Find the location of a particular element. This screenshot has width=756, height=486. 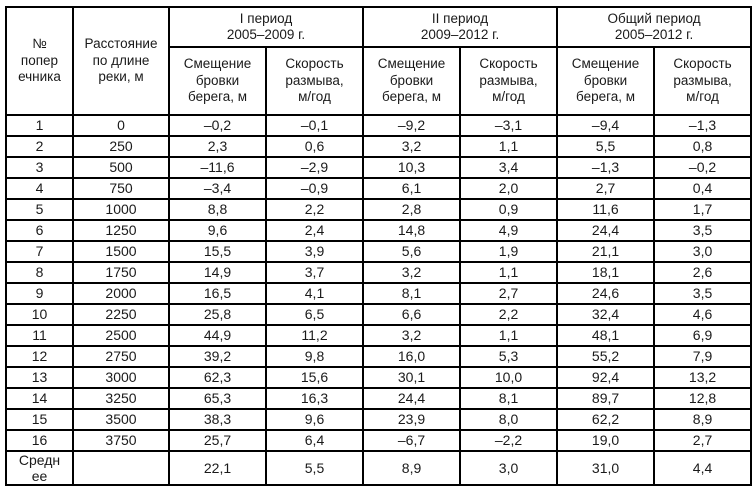

summary-value-cell: 22,1 is located at coordinates (217, 467).